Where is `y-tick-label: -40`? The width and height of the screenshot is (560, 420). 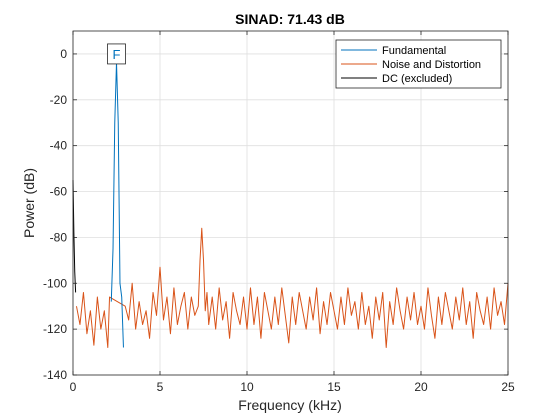 y-tick-label: -40 is located at coordinates (59, 146).